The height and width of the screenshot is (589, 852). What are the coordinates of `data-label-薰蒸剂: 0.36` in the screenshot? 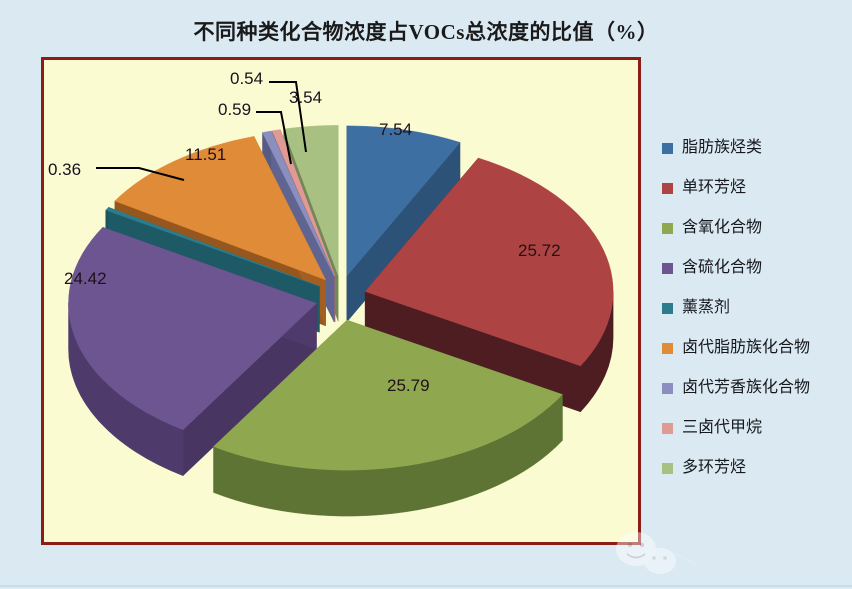 It's located at (65, 169).